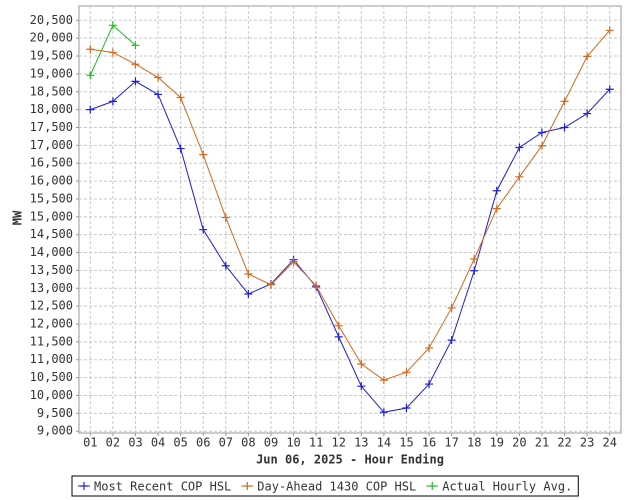 The width and height of the screenshot is (630, 500). Describe the element at coordinates (18, 217) in the screenshot. I see `y-axis-label: MW` at that location.